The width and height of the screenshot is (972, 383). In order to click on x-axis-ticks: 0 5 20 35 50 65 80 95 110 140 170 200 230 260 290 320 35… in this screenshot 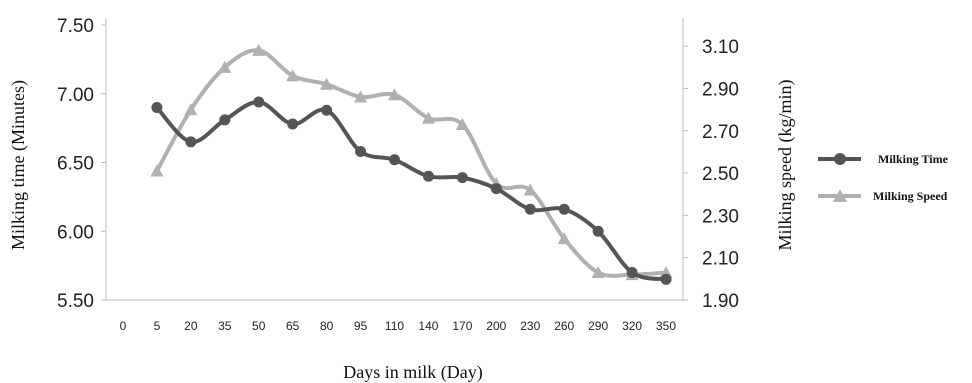, I will do `click(398, 326)`.